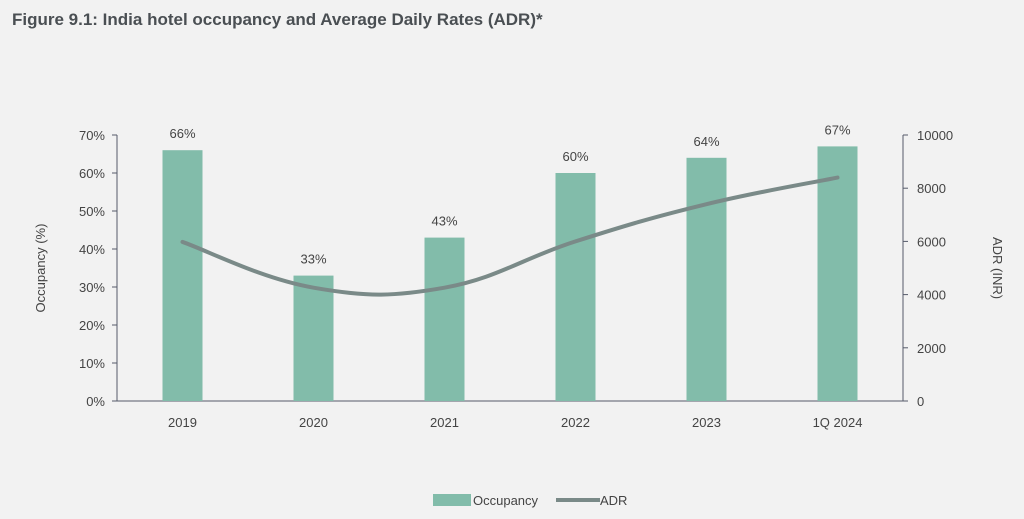 The height and width of the screenshot is (519, 1024). What do you see at coordinates (92, 135) in the screenshot?
I see `left-tick-label: 70%` at bounding box center [92, 135].